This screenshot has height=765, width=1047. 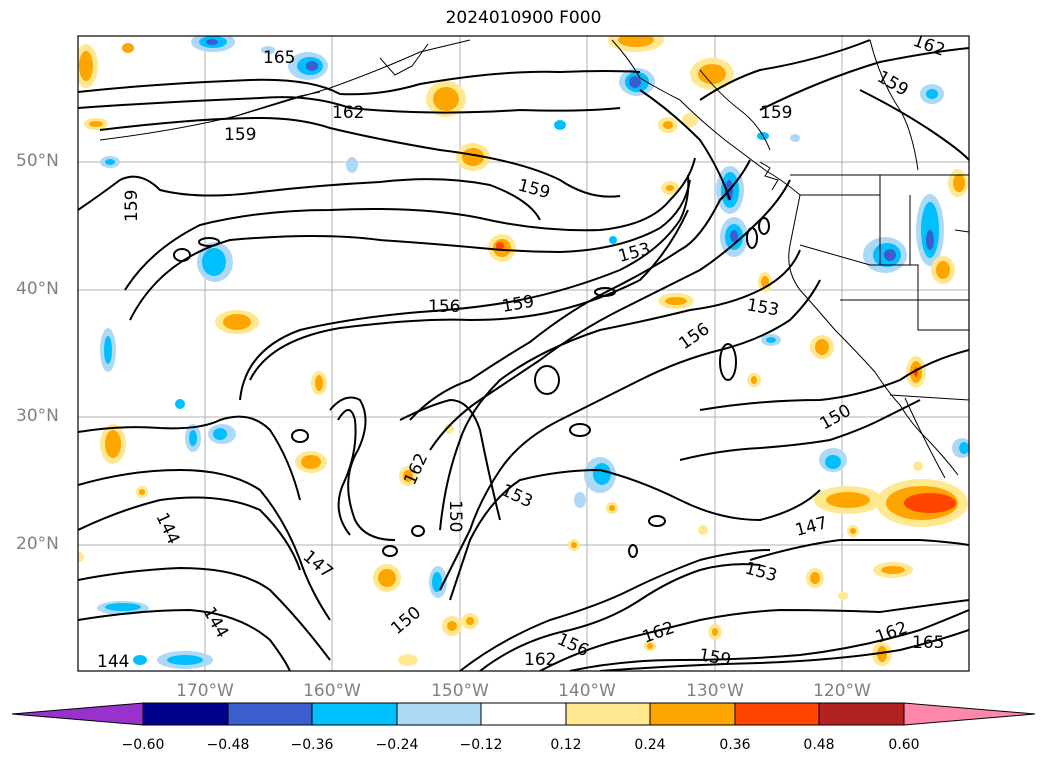 What do you see at coordinates (650, 745) in the screenshot?
I see `colorbar-tick: 0.24` at bounding box center [650, 745].